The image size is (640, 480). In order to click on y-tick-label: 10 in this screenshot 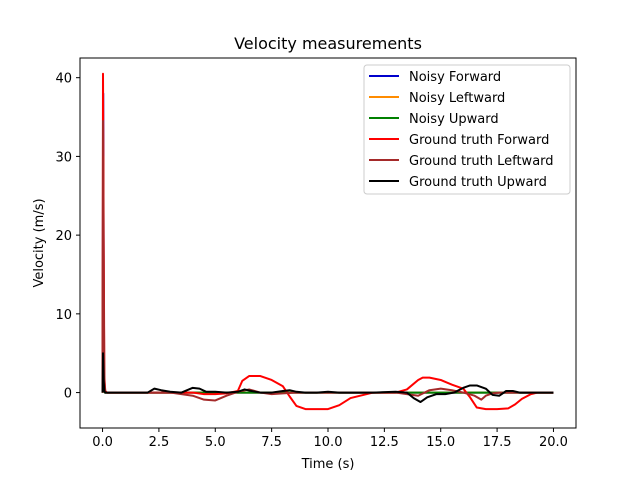, I will do `click(63, 315)`.